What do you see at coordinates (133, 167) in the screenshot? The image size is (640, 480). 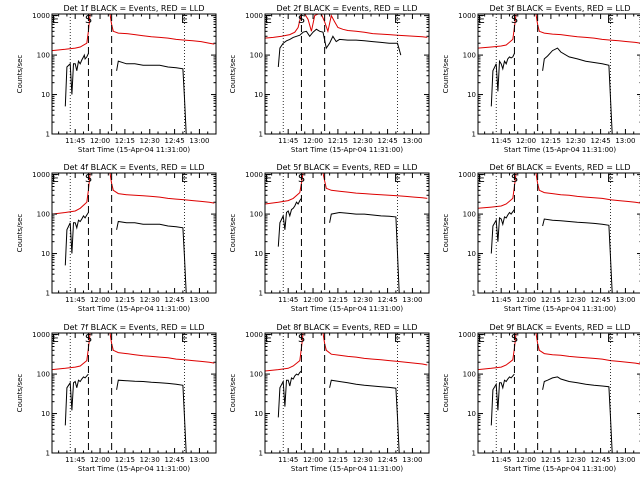 I see `panel-title: Det 4f BLACK = Events, RED = LLD` at bounding box center [133, 167].